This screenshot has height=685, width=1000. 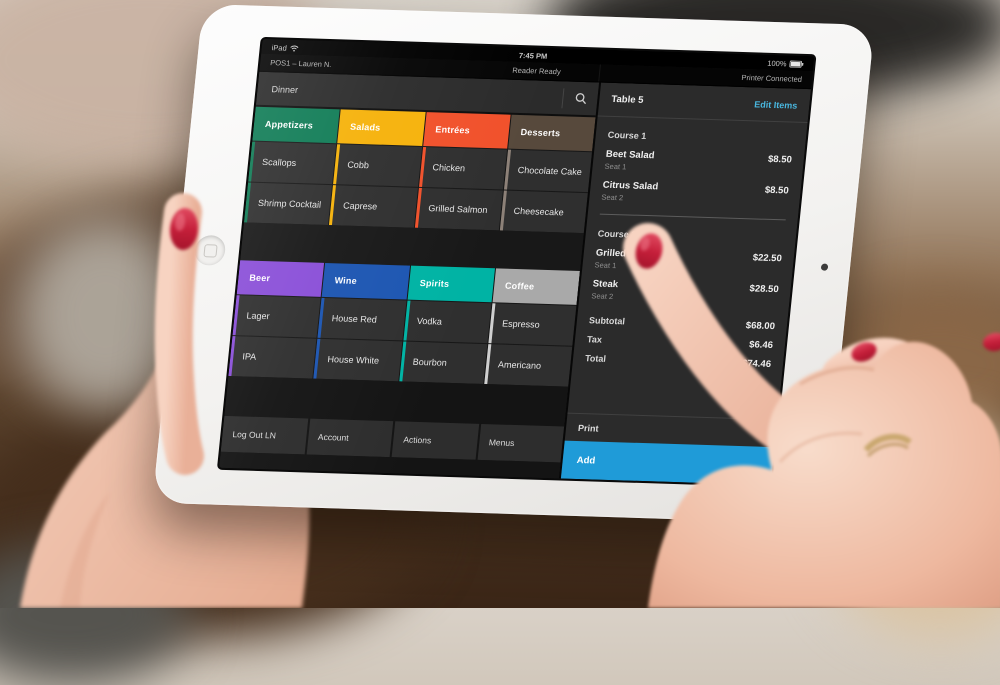 What do you see at coordinates (617, 234) in the screenshot?
I see `course-title: Course 2` at bounding box center [617, 234].